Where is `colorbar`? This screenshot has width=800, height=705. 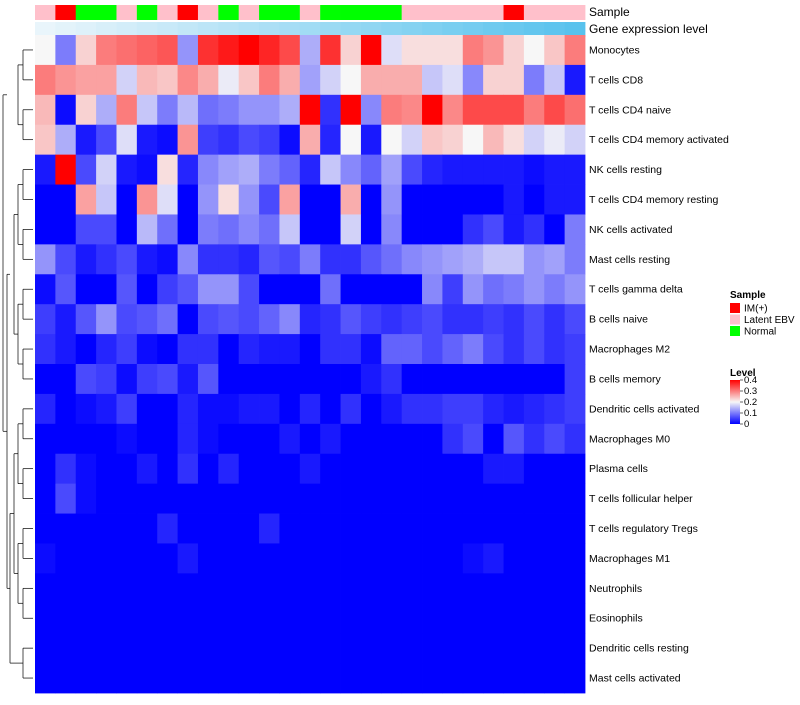
colorbar is located at coordinates (735, 402).